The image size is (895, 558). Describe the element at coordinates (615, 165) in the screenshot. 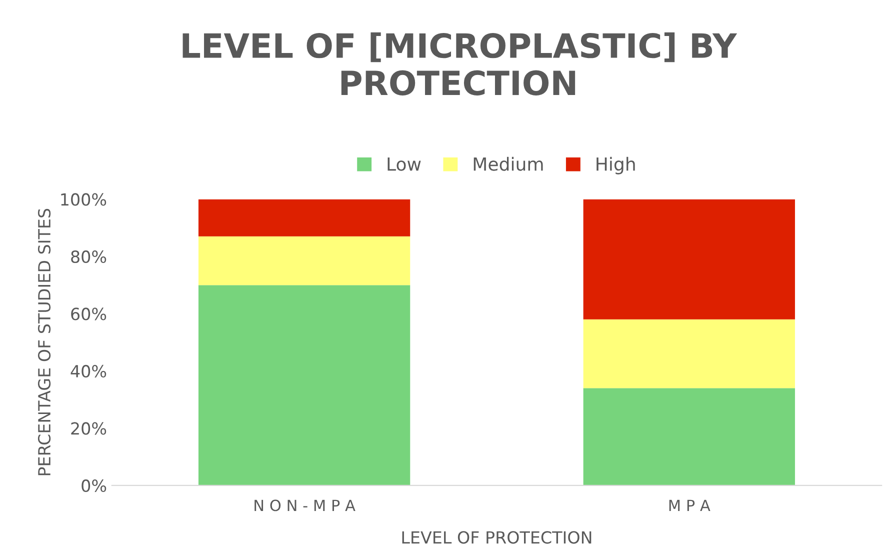

I see `legend-label: High` at that location.